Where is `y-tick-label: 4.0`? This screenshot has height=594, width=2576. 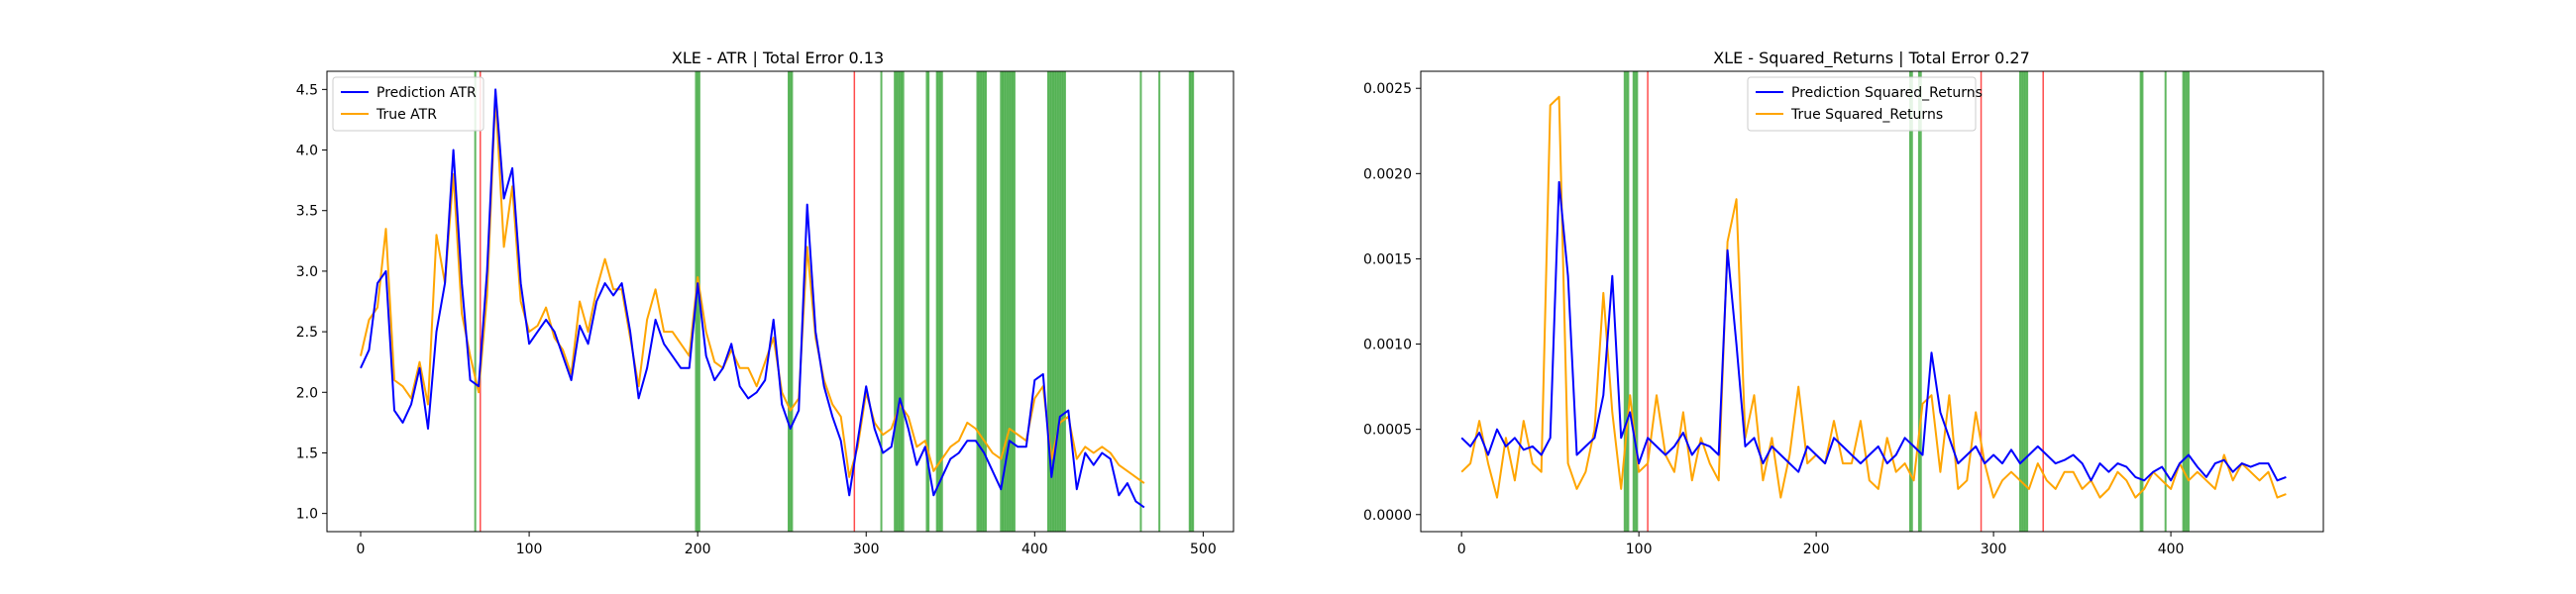
y-tick-label: 4.0 is located at coordinates (307, 151).